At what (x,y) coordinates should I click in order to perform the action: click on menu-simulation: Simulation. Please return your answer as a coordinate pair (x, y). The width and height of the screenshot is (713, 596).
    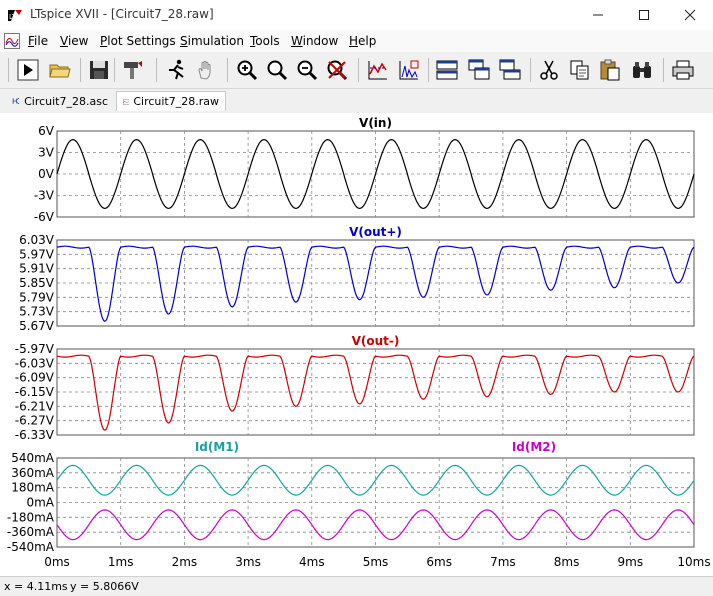
    Looking at the image, I should click on (212, 41).